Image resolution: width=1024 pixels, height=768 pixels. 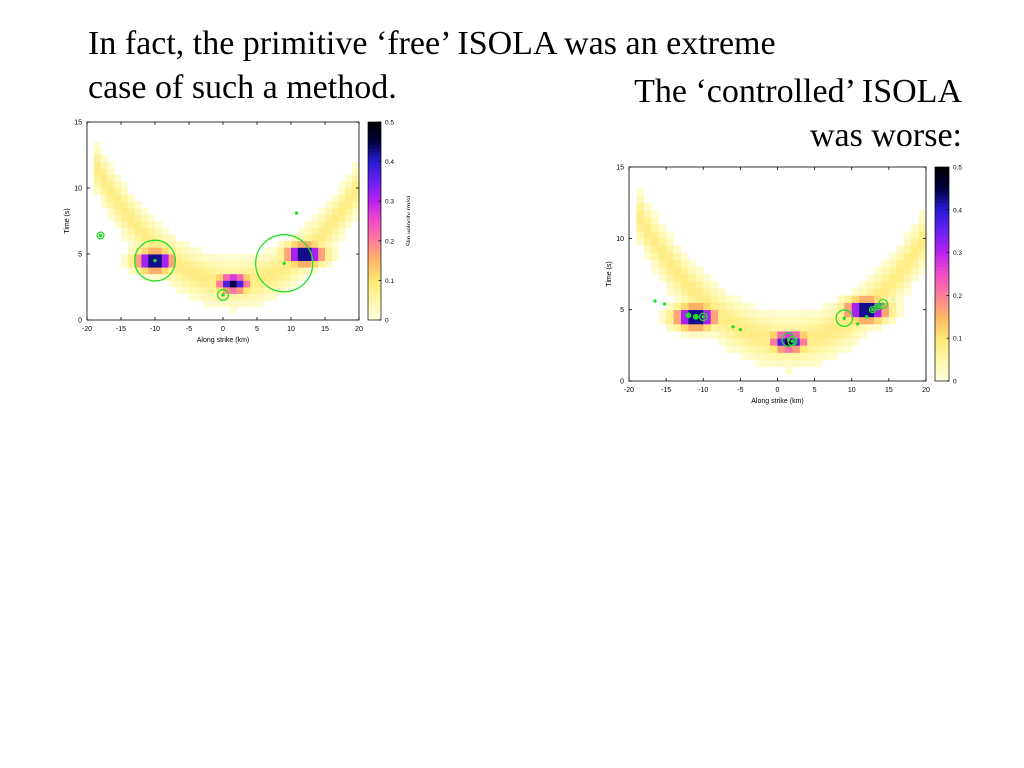 I want to click on x-tick-label: 5, so click(x=815, y=390).